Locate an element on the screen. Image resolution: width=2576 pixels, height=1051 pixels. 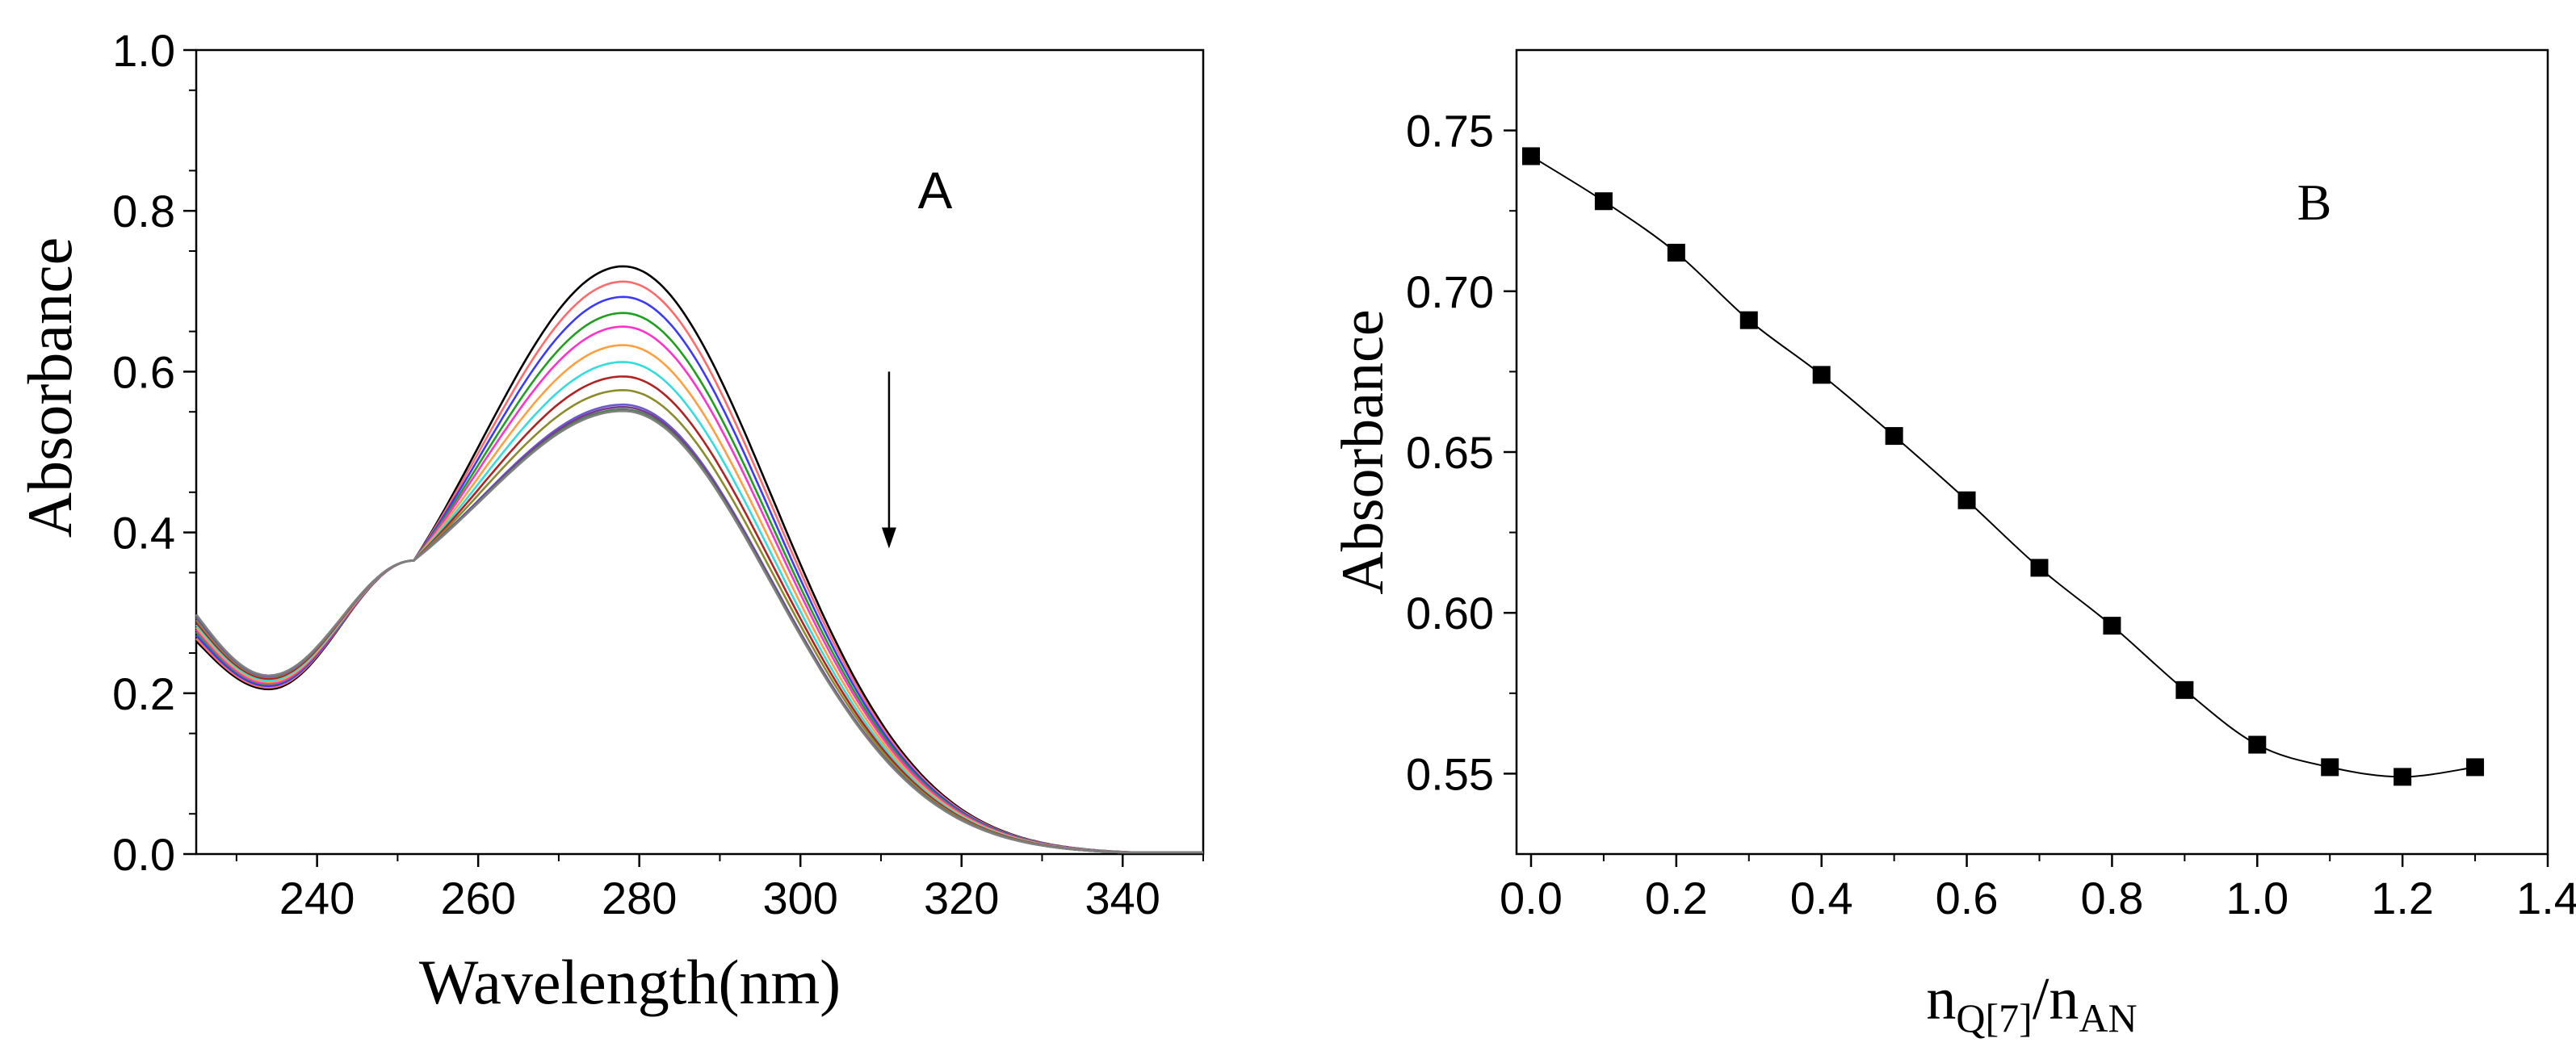
panel-b-x-tick-label: 1.0 is located at coordinates (2257, 898).